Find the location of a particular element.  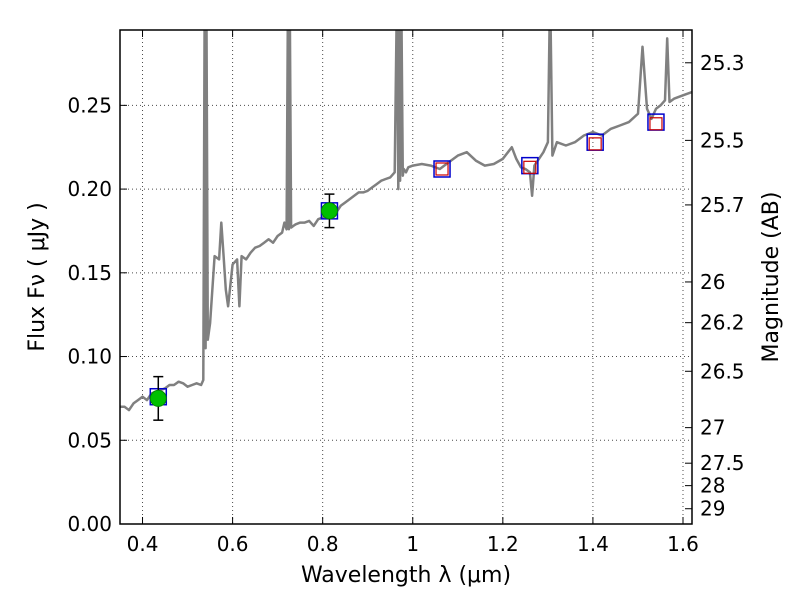

x-tick-label: 1.4 is located at coordinates (593, 544).